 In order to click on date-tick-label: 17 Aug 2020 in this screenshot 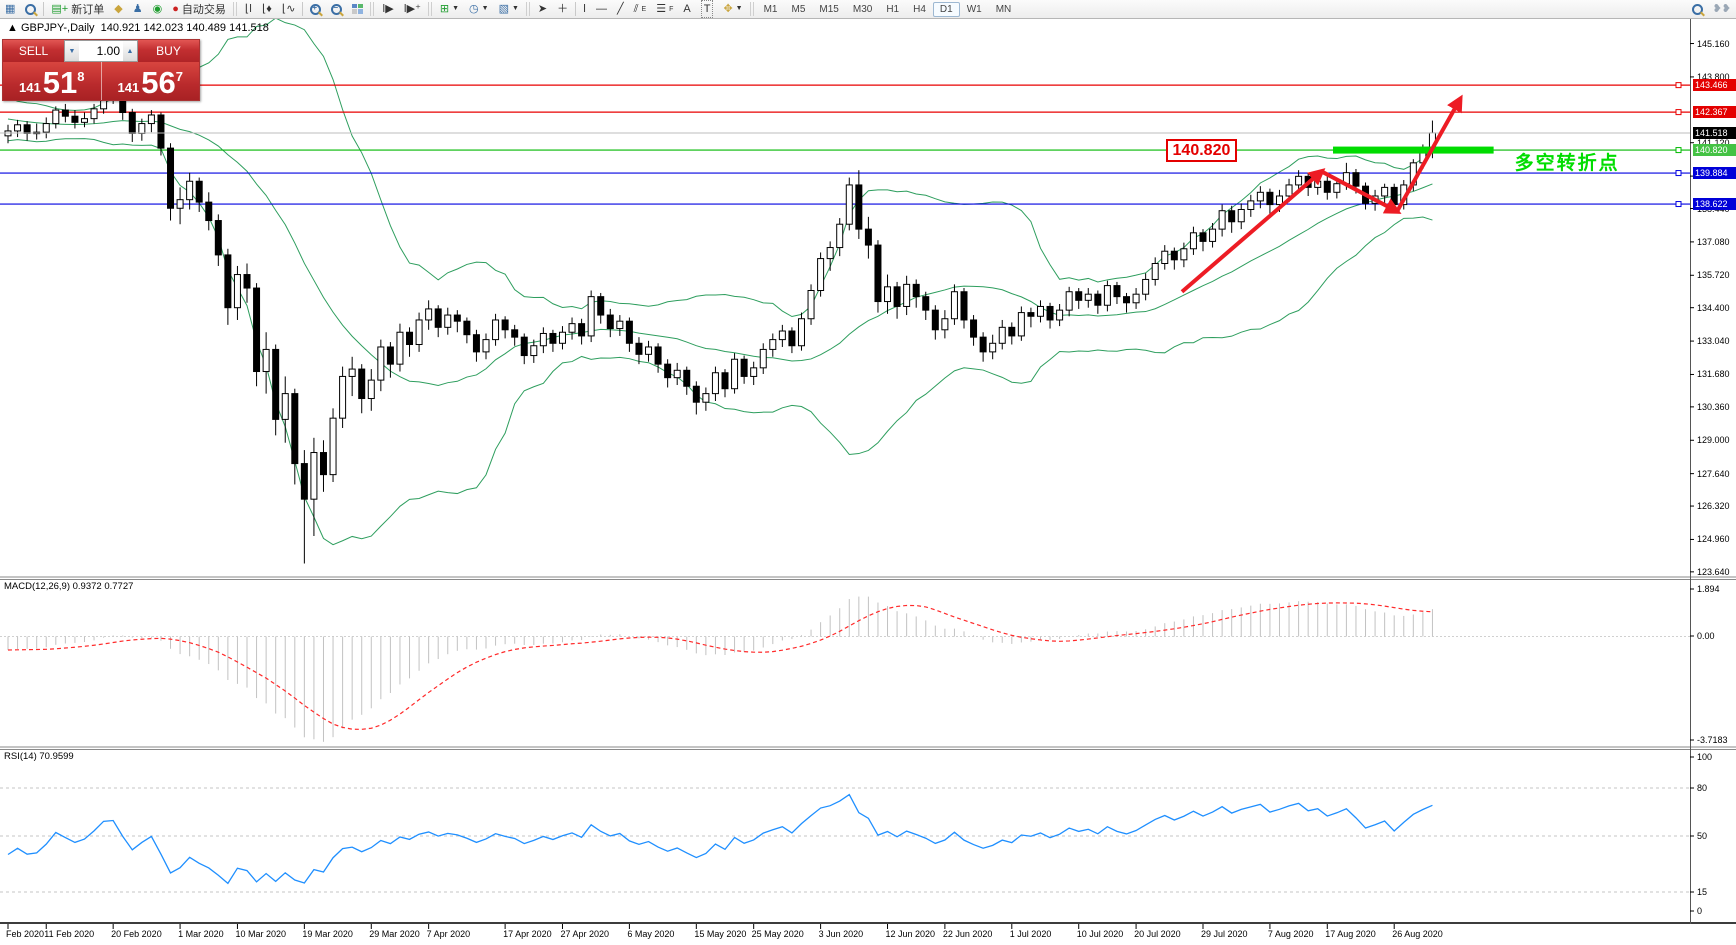, I will do `click(1350, 934)`.